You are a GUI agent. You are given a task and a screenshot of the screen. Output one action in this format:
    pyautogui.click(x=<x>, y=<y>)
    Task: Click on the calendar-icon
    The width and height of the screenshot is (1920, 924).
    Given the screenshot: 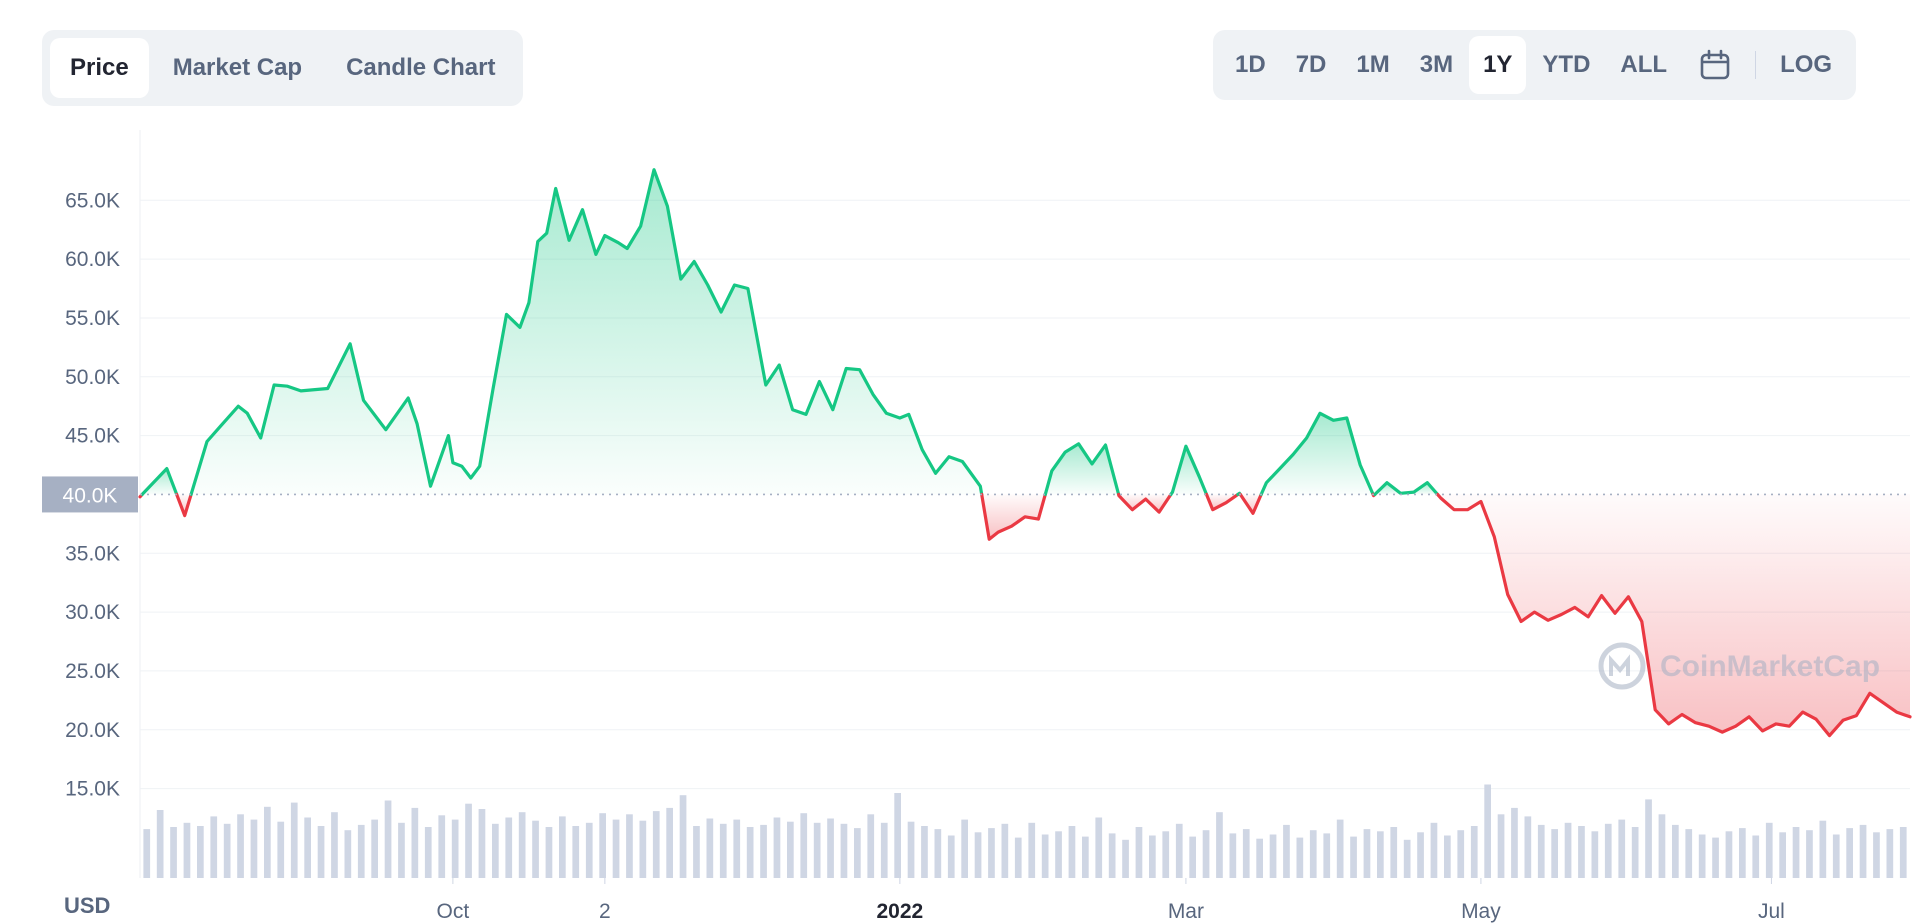 What is the action you would take?
    pyautogui.click(x=1715, y=65)
    